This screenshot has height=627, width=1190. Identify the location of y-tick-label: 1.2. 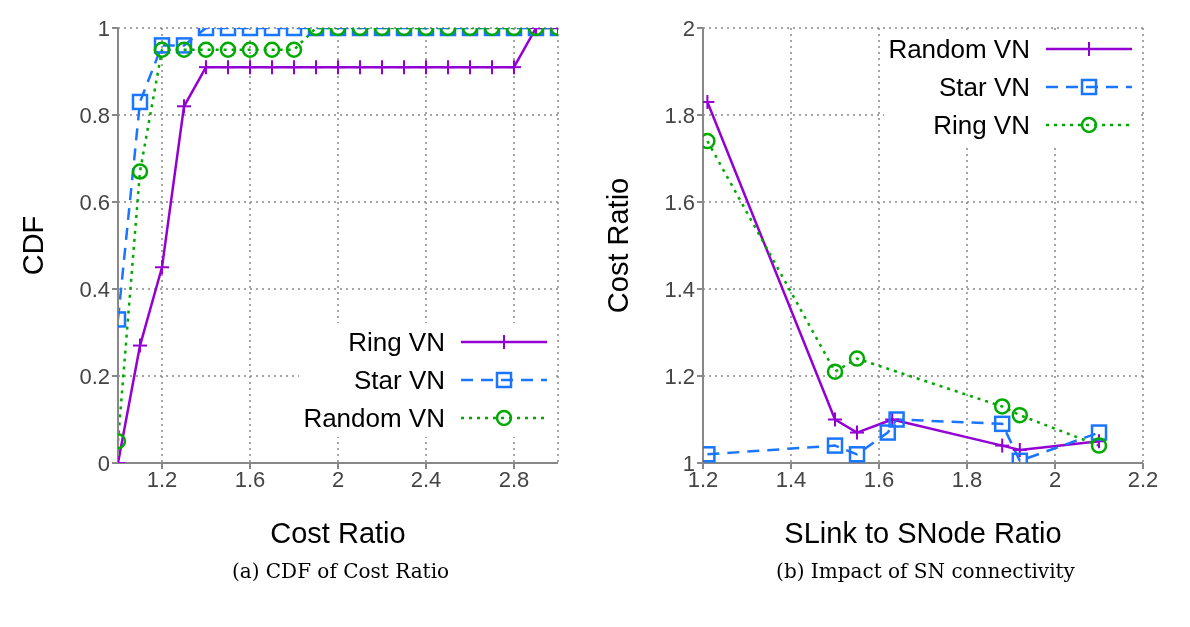
(679, 376).